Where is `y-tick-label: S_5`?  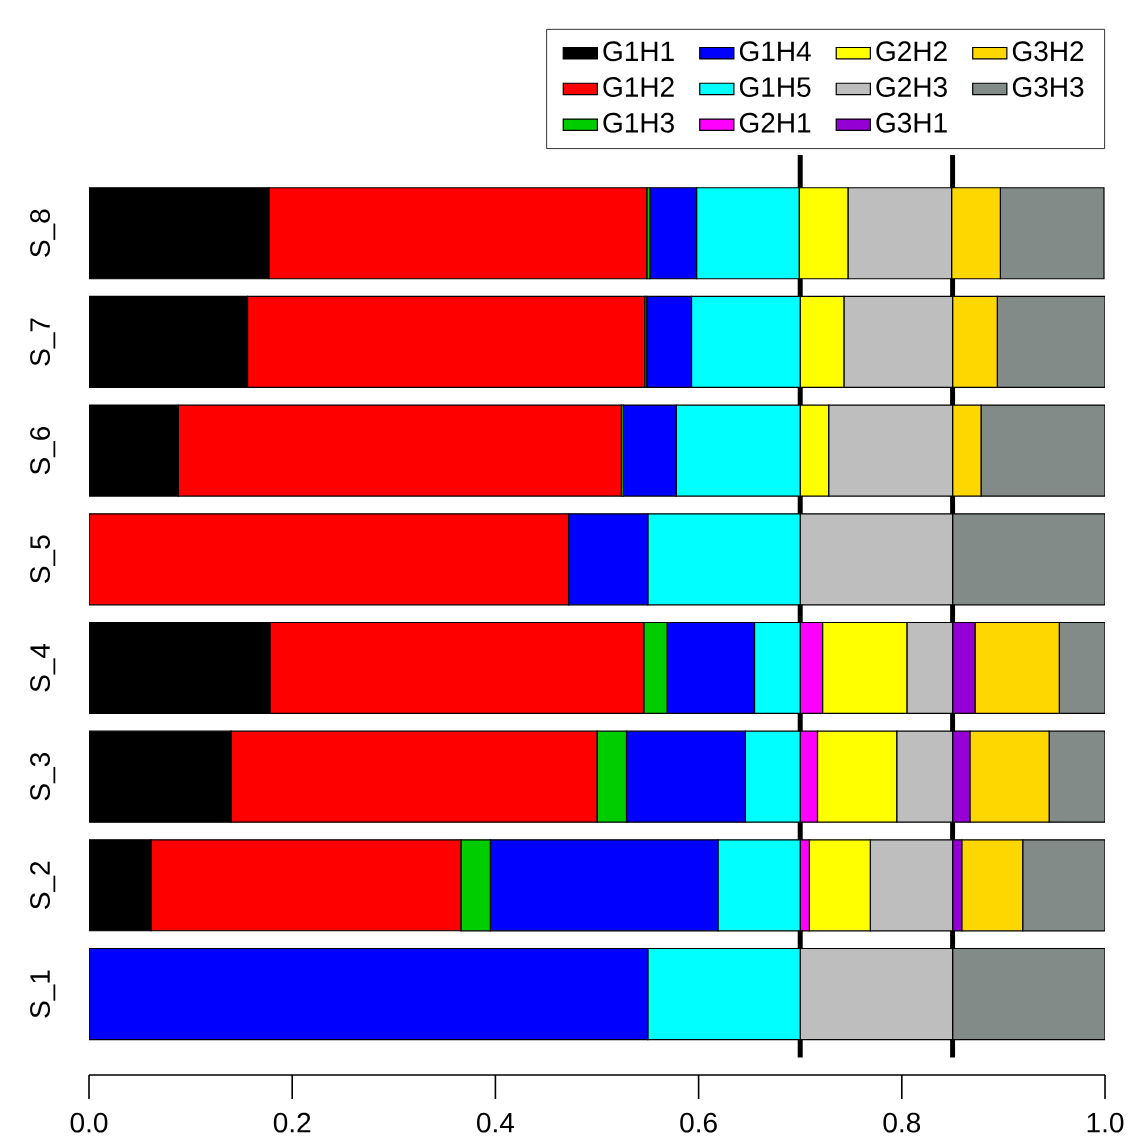
y-tick-label: S_5 is located at coordinates (43, 559).